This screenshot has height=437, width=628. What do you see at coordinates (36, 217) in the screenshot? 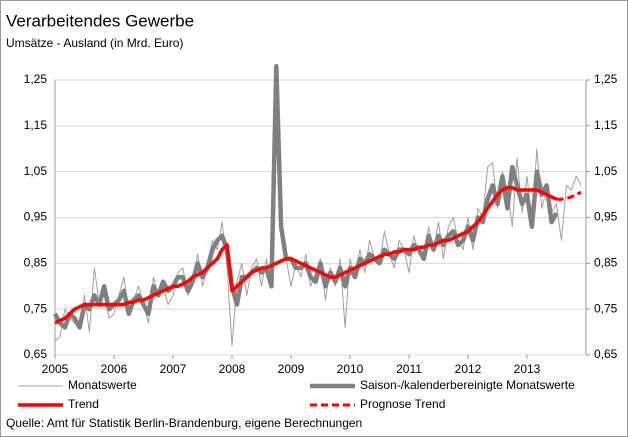
I see `y-tick-label: 0,95` at bounding box center [36, 217].